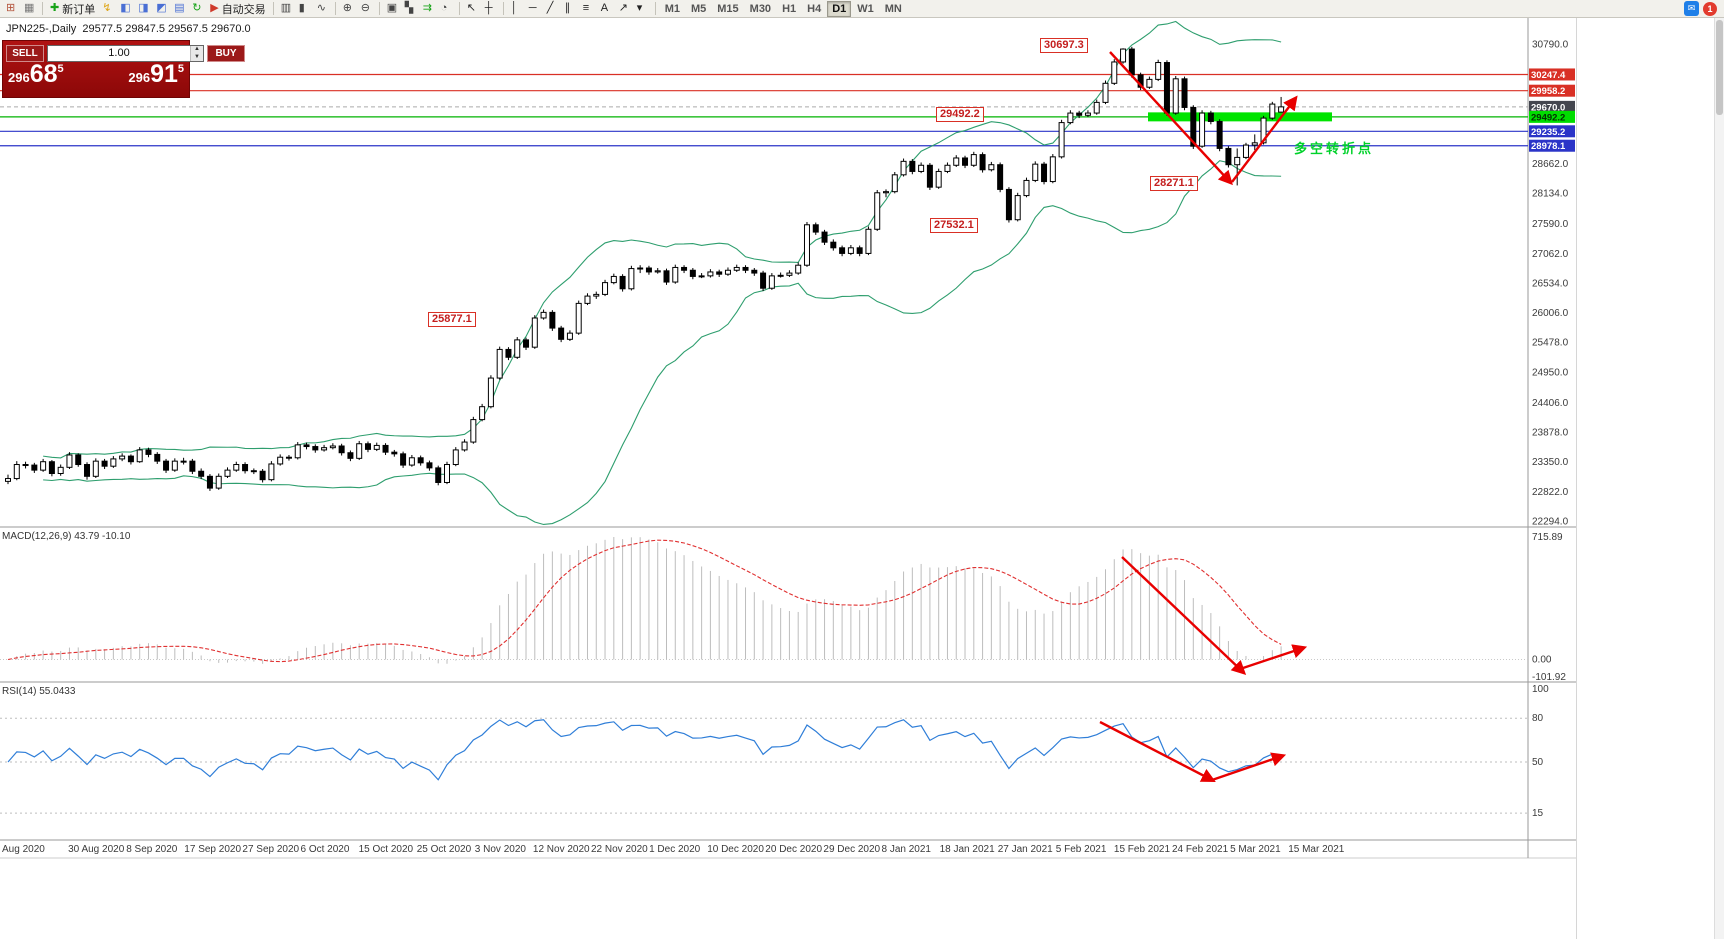 The height and width of the screenshot is (939, 1724). I want to click on volume-input, so click(119, 53).